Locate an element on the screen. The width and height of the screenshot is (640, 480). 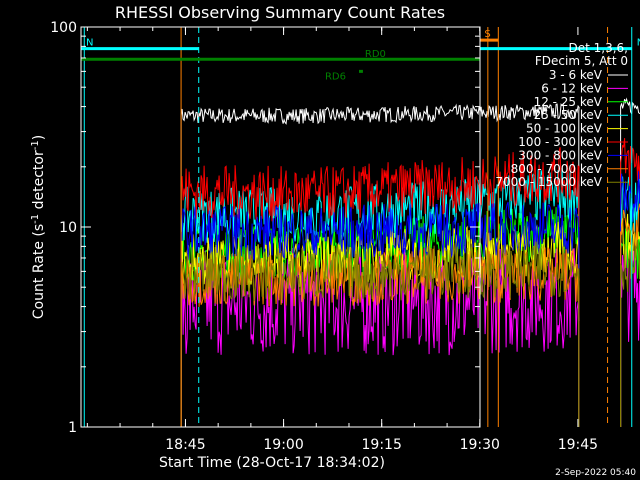
legend-label-3: 25 - 50 keV is located at coordinates (568, 115).